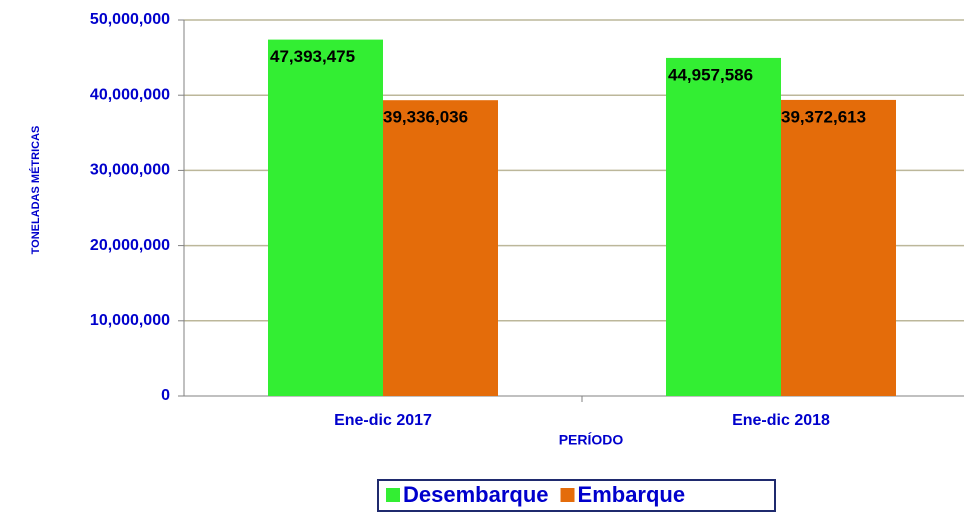  What do you see at coordinates (130, 170) in the screenshot?
I see `y-tick-label: 30,000,000` at bounding box center [130, 170].